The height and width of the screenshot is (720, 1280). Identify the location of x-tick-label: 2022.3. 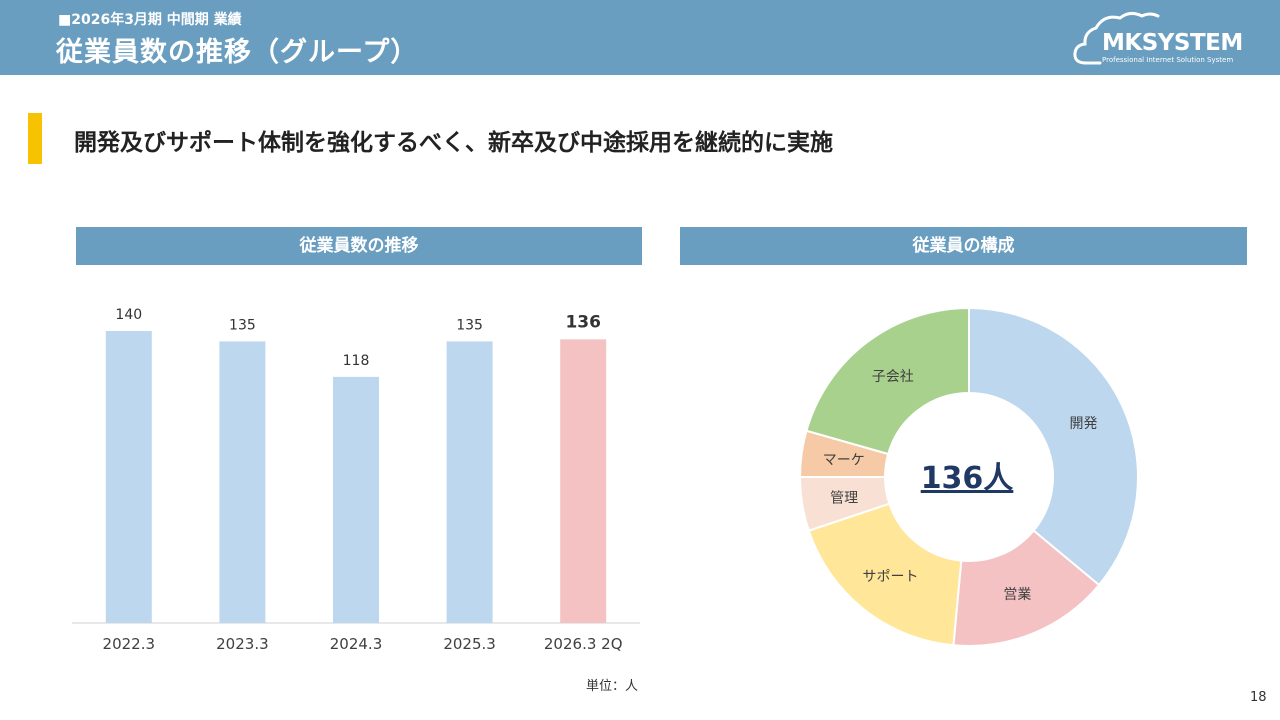
(129, 644).